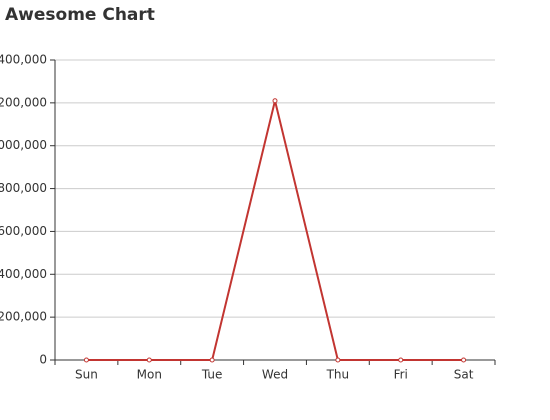  I want to click on chart-title: Awesome Chart, so click(80, 15).